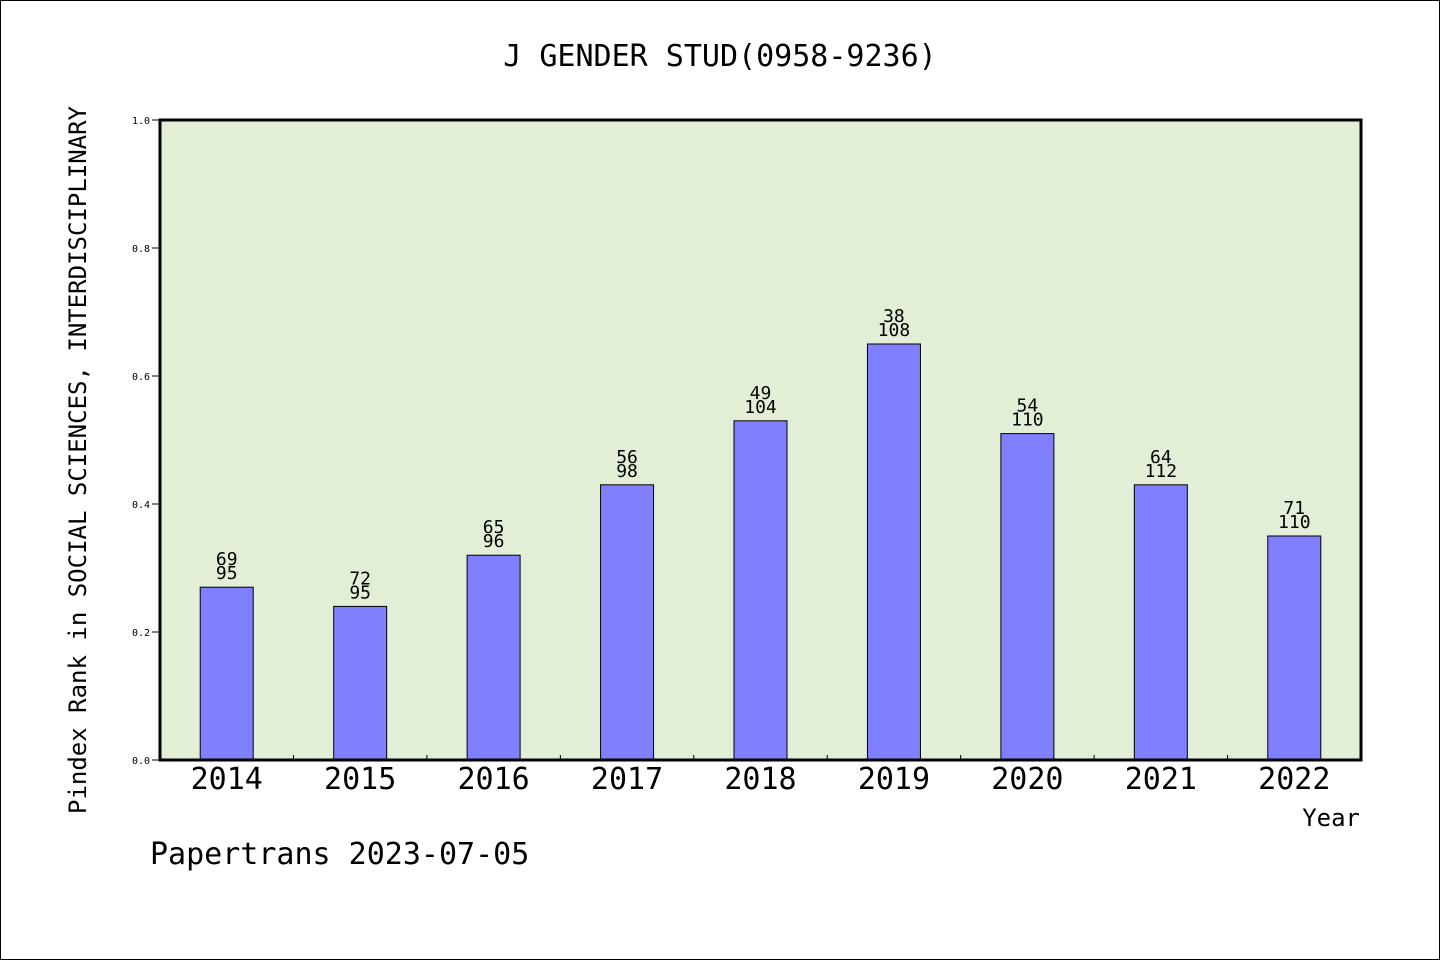 Image resolution: width=1440 pixels, height=960 pixels. Describe the element at coordinates (627, 779) in the screenshot. I see `x-tick-label: 2017` at that location.